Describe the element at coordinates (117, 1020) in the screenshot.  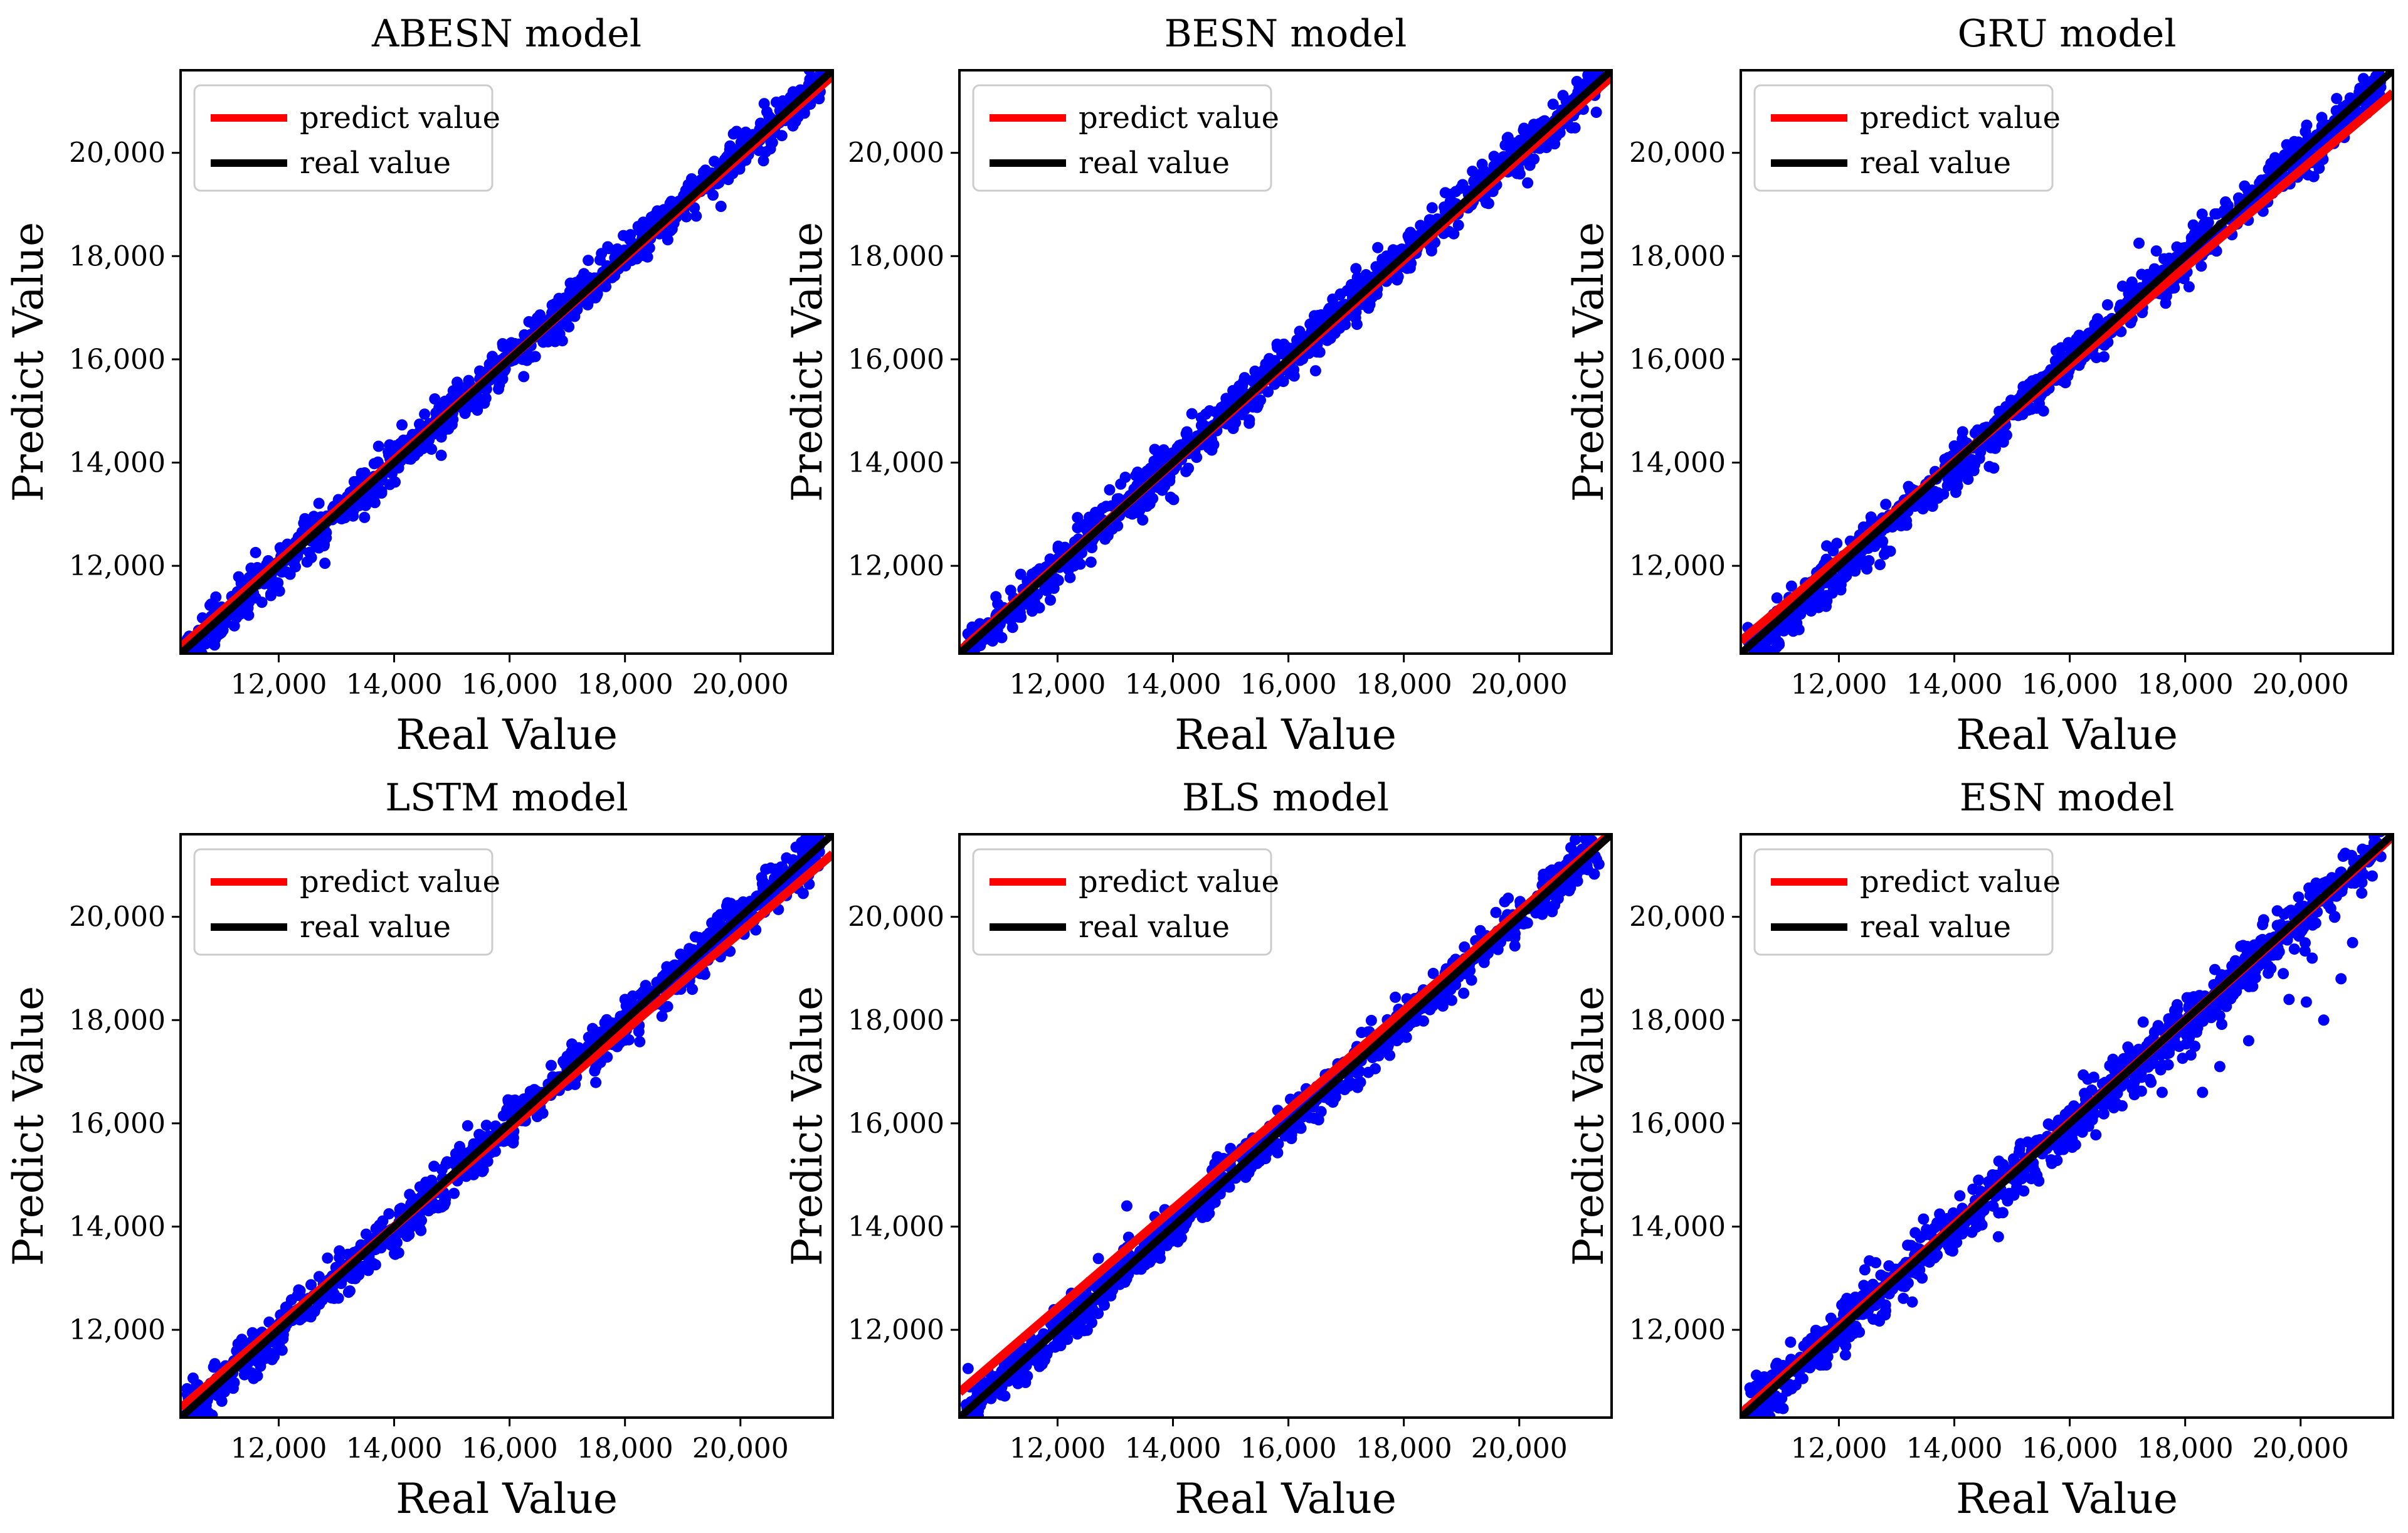
I see `chart-4-y-tick-label: 18,000` at that location.